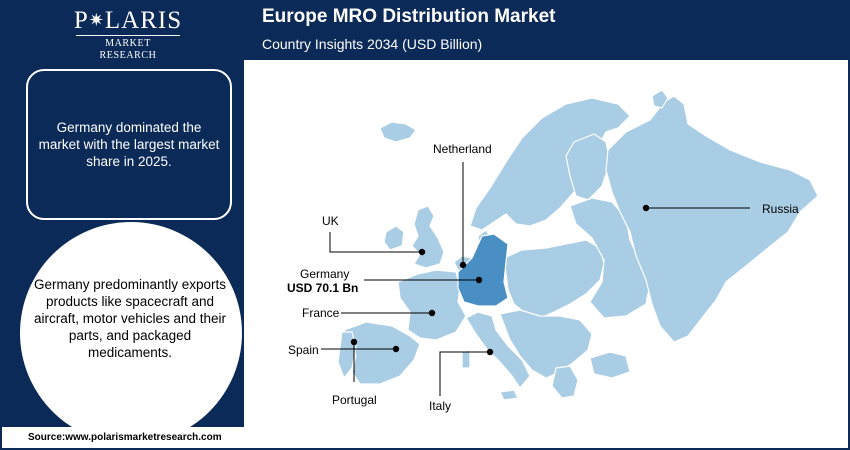 This screenshot has height=450, width=850. What do you see at coordinates (610, 365) in the screenshot?
I see `country-turkey` at bounding box center [610, 365].